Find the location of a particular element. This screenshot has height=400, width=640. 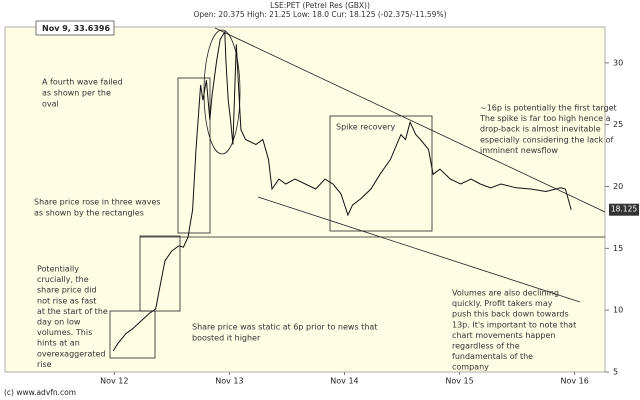

annotation-line: Share price rose in three waves is located at coordinates (97, 202).